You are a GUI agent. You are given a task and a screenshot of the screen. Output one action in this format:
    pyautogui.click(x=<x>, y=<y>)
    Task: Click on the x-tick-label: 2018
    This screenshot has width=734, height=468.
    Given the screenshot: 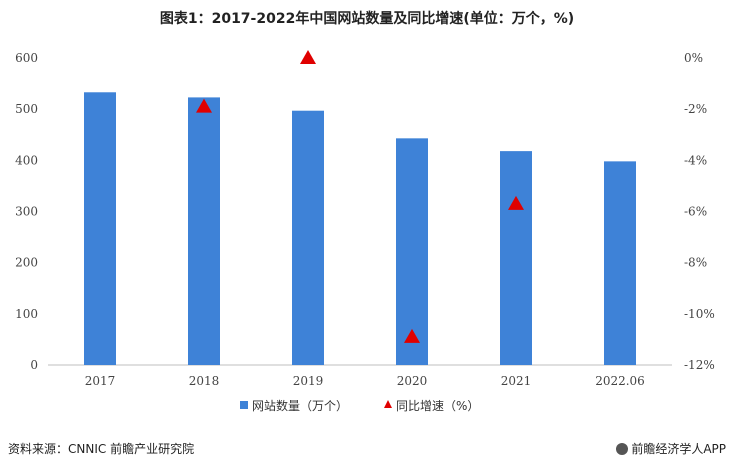 What is the action you would take?
    pyautogui.click(x=204, y=381)
    